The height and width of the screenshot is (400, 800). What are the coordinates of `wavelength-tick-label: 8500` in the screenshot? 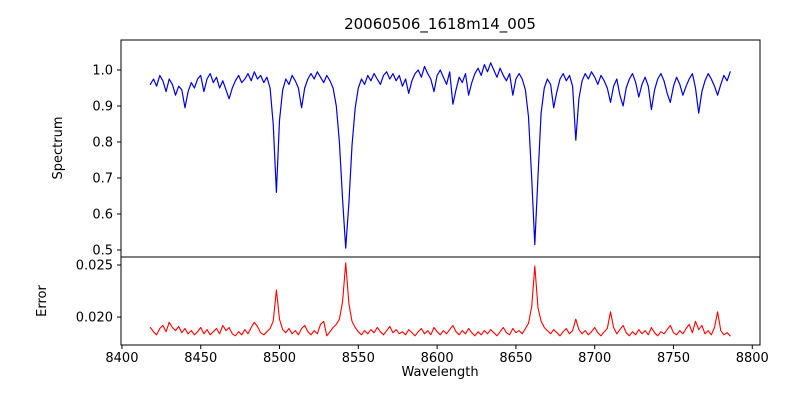 It's located at (279, 358).